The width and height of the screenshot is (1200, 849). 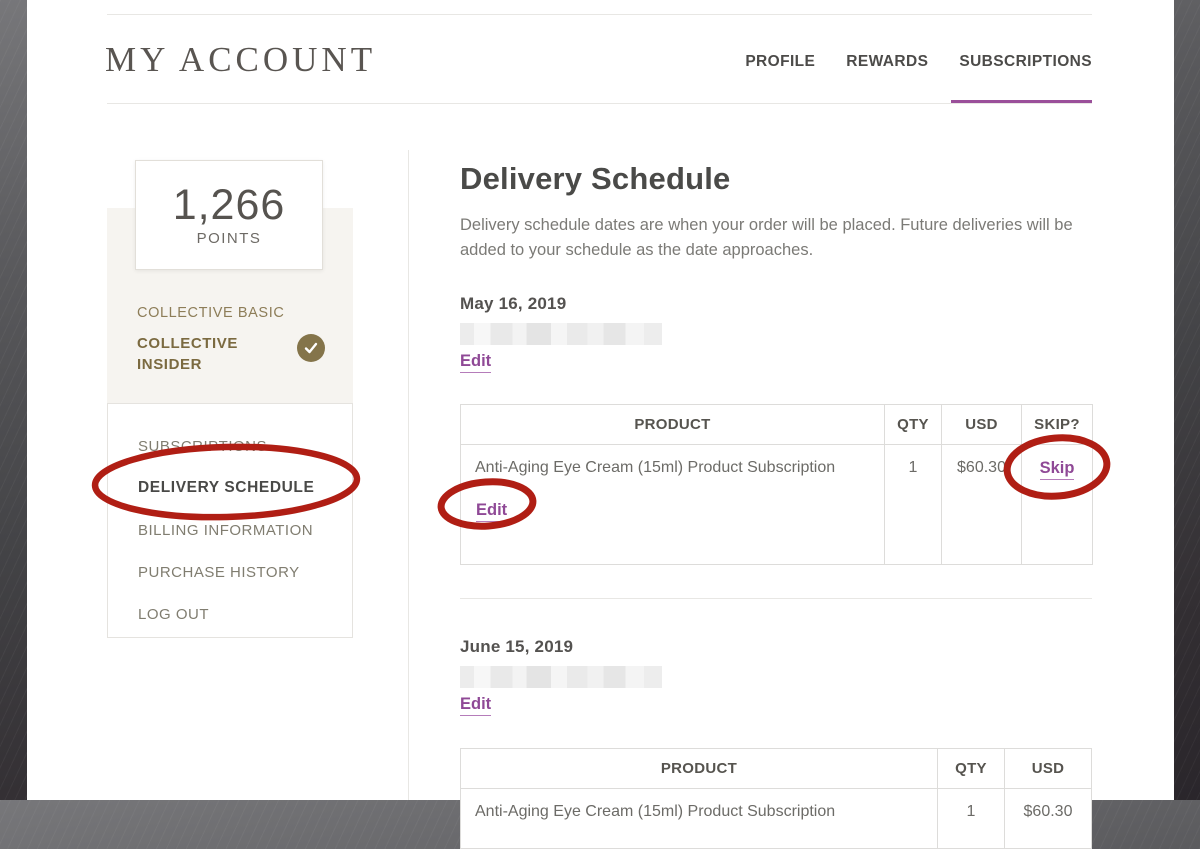 I want to click on delivery-divider, so click(x=776, y=598).